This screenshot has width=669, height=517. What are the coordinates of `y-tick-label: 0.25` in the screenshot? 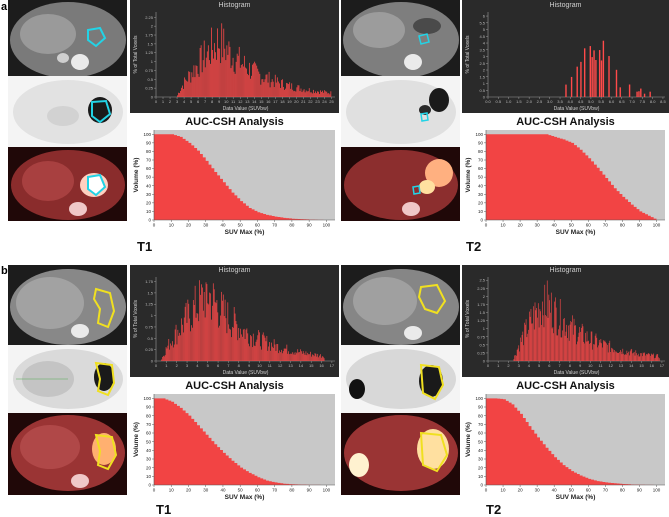 It's located at (149, 88).